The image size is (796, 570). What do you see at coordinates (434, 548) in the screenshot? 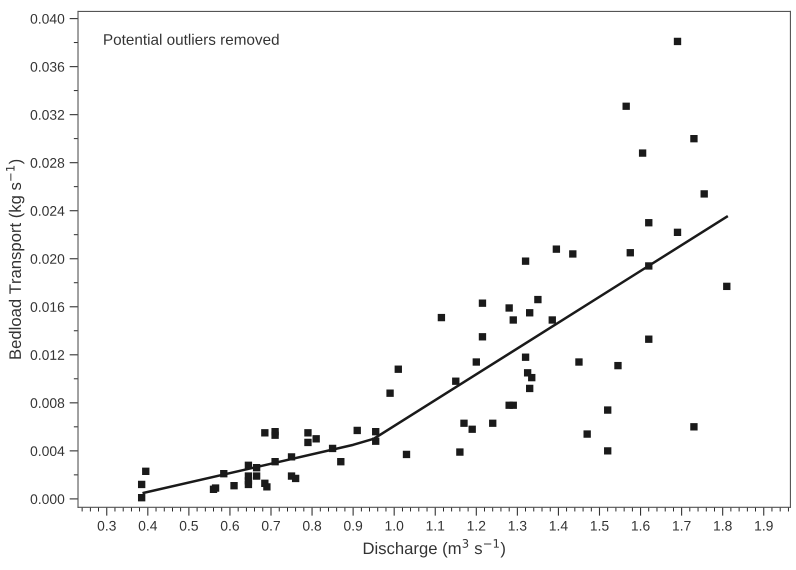
I see `x-axis-title: Discharge (m$^{3}$ s$^{−1}$)` at bounding box center [434, 548].